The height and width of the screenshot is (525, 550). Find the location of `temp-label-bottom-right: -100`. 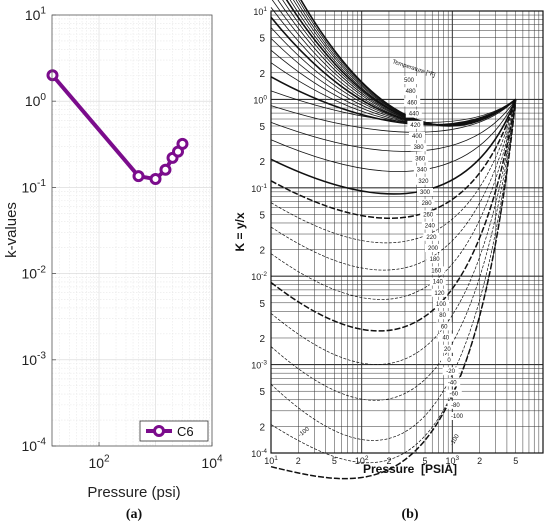

temp-label-bottom-right: -100 is located at coordinates (456, 440).